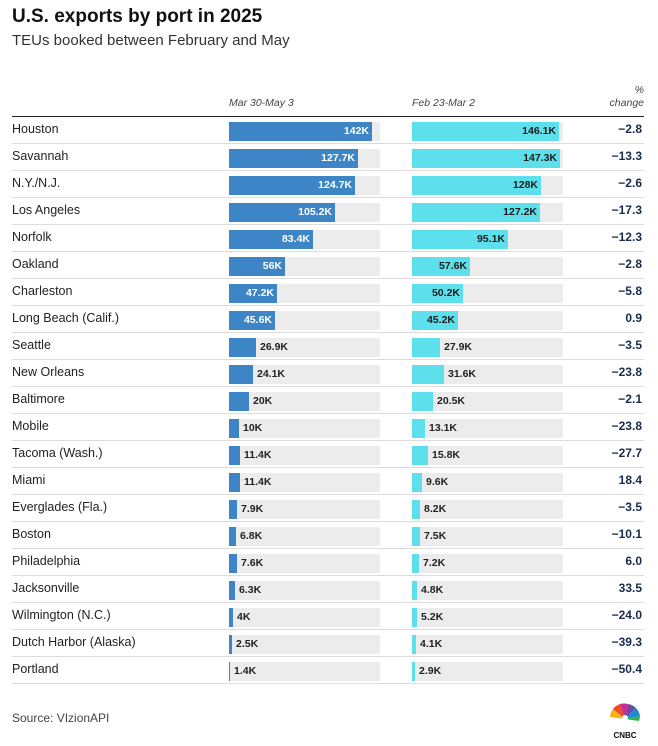 Image resolution: width=658 pixels, height=746 pixels. Describe the element at coordinates (244, 617) in the screenshot. I see `data-label-series1: 4K` at that location.